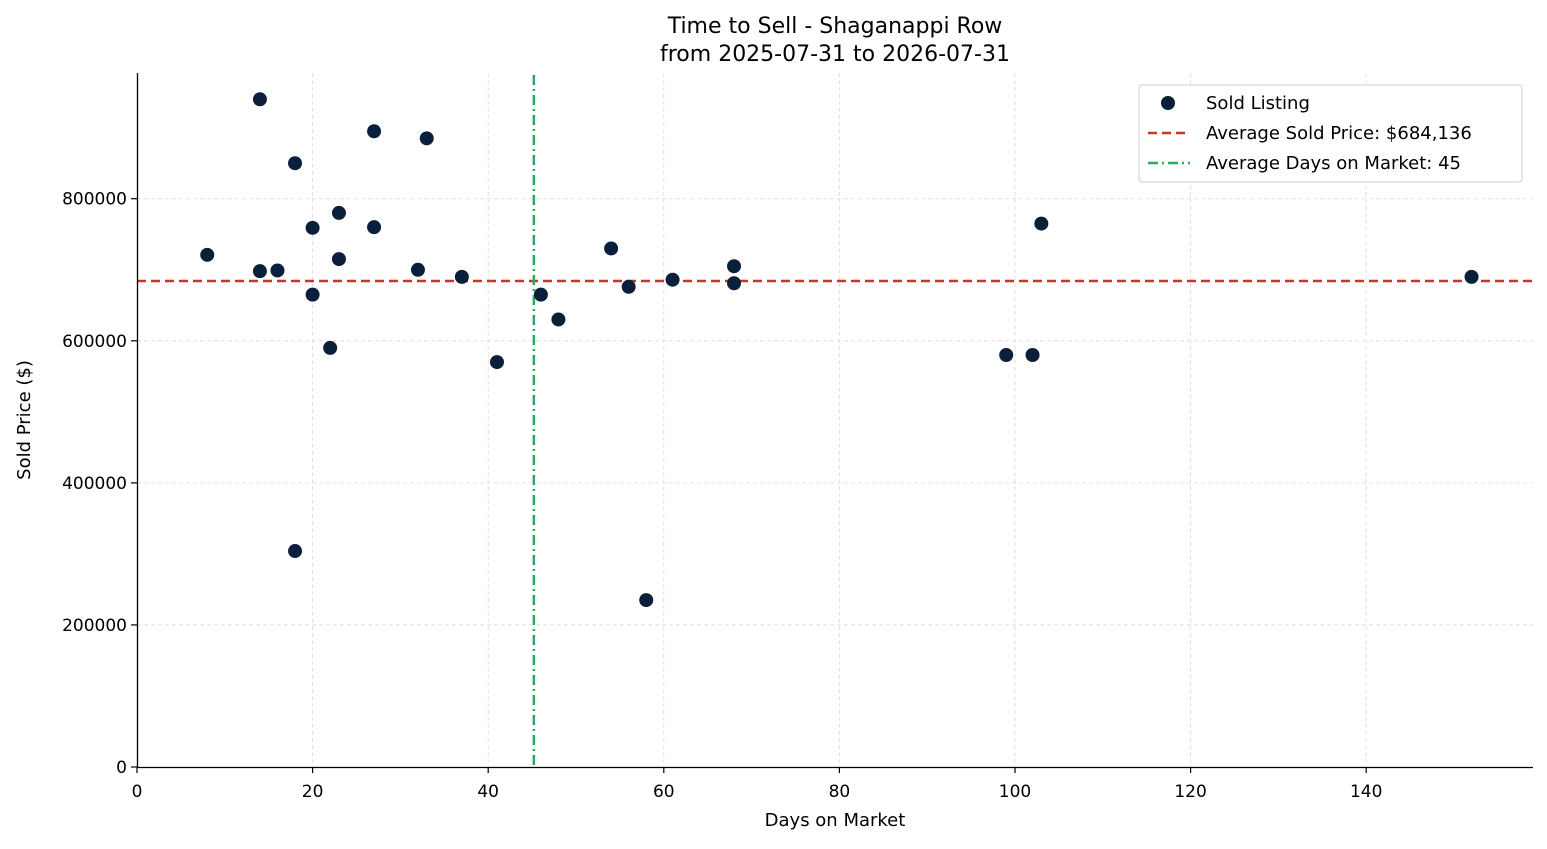 Image resolution: width=1547 pixels, height=849 pixels. I want to click on y-tick-label: 200000, so click(94, 626).